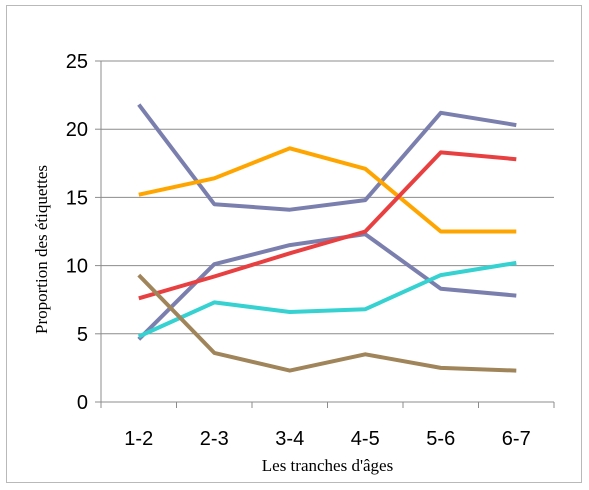 The image size is (589, 490). What do you see at coordinates (83, 232) in the screenshot?
I see `y-axis-ticks: 0 5 10 15 20 25` at bounding box center [83, 232].